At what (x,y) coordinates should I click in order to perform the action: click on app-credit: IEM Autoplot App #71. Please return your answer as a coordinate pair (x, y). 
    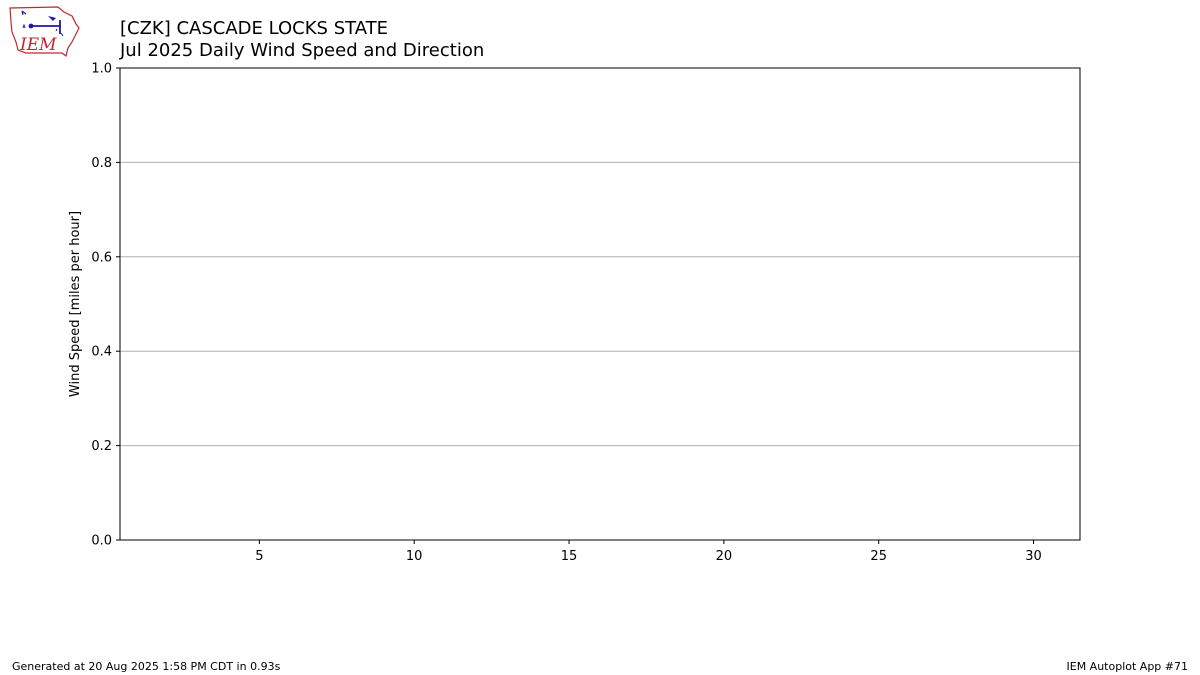
    Looking at the image, I should click on (1127, 666).